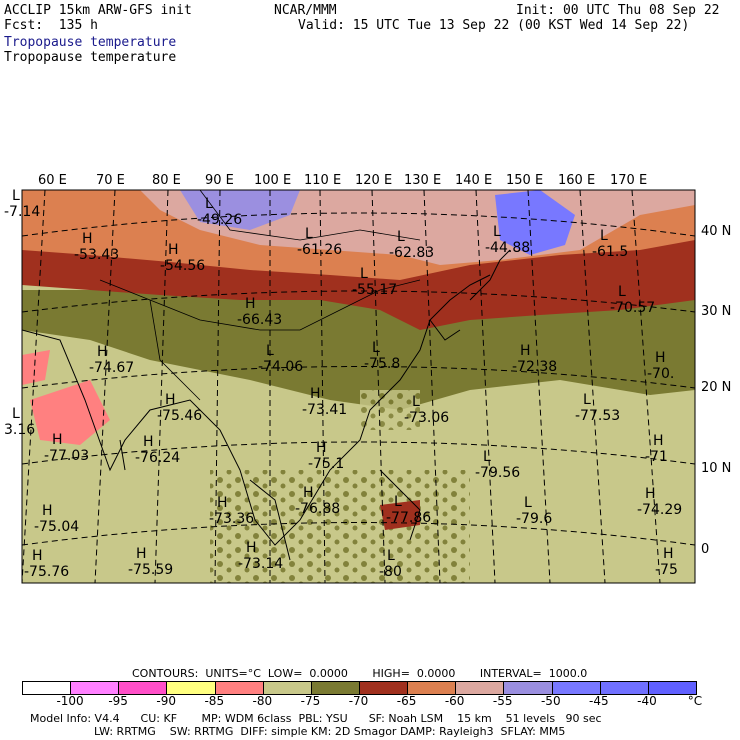  Describe the element at coordinates (22, 212) in the screenshot. I see `extremum-value: -7.14` at that location.